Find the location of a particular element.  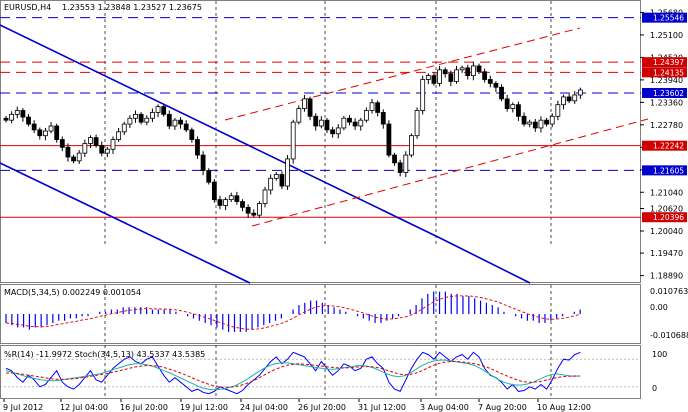

time-label: 19 Jul 12:00 is located at coordinates (204, 407).